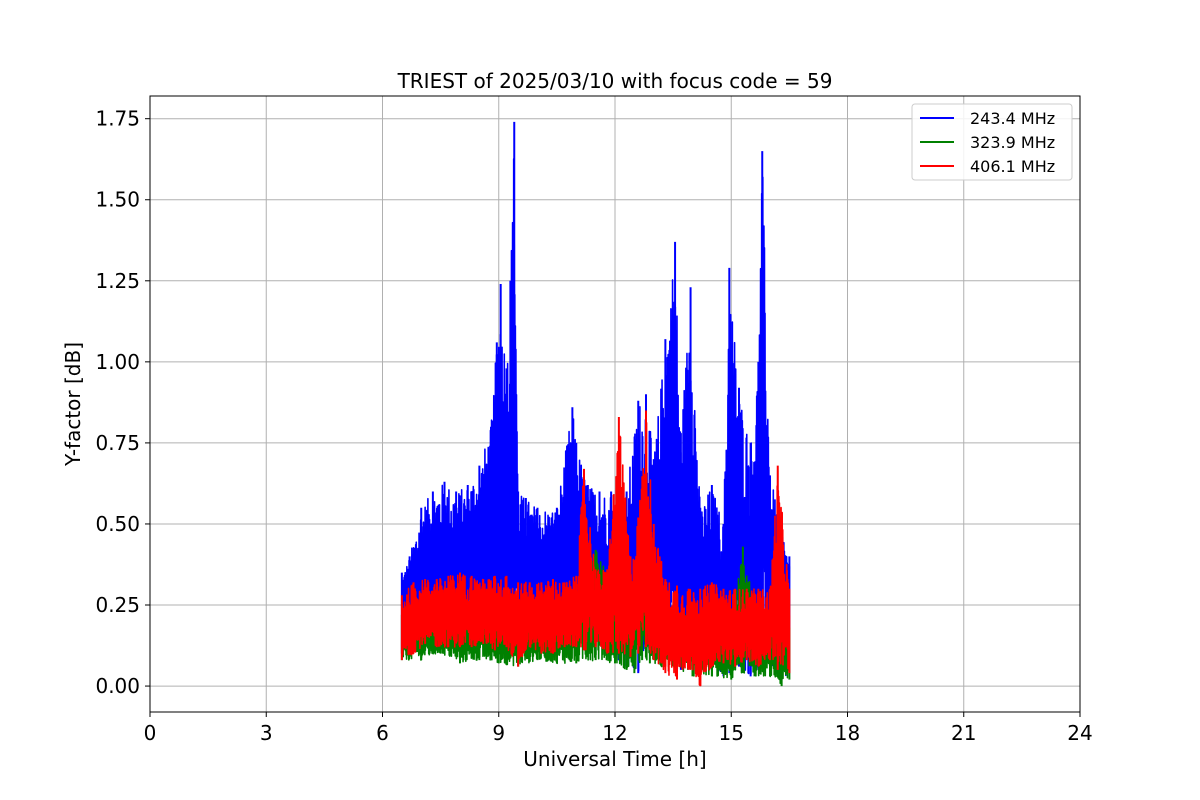 Image resolution: width=1200 pixels, height=800 pixels. I want to click on legend: 243.4 MHz 323.9 MHz 406.1 MHz, so click(992, 142).